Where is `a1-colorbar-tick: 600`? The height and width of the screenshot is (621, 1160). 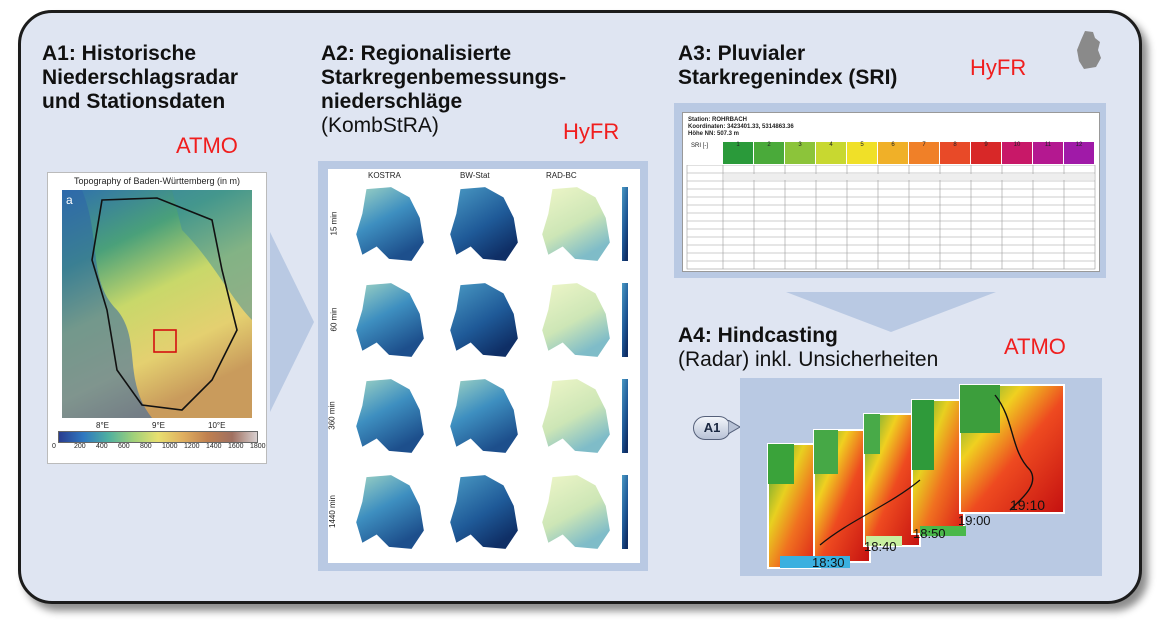
a1-colorbar-tick: 600 is located at coordinates (124, 446).